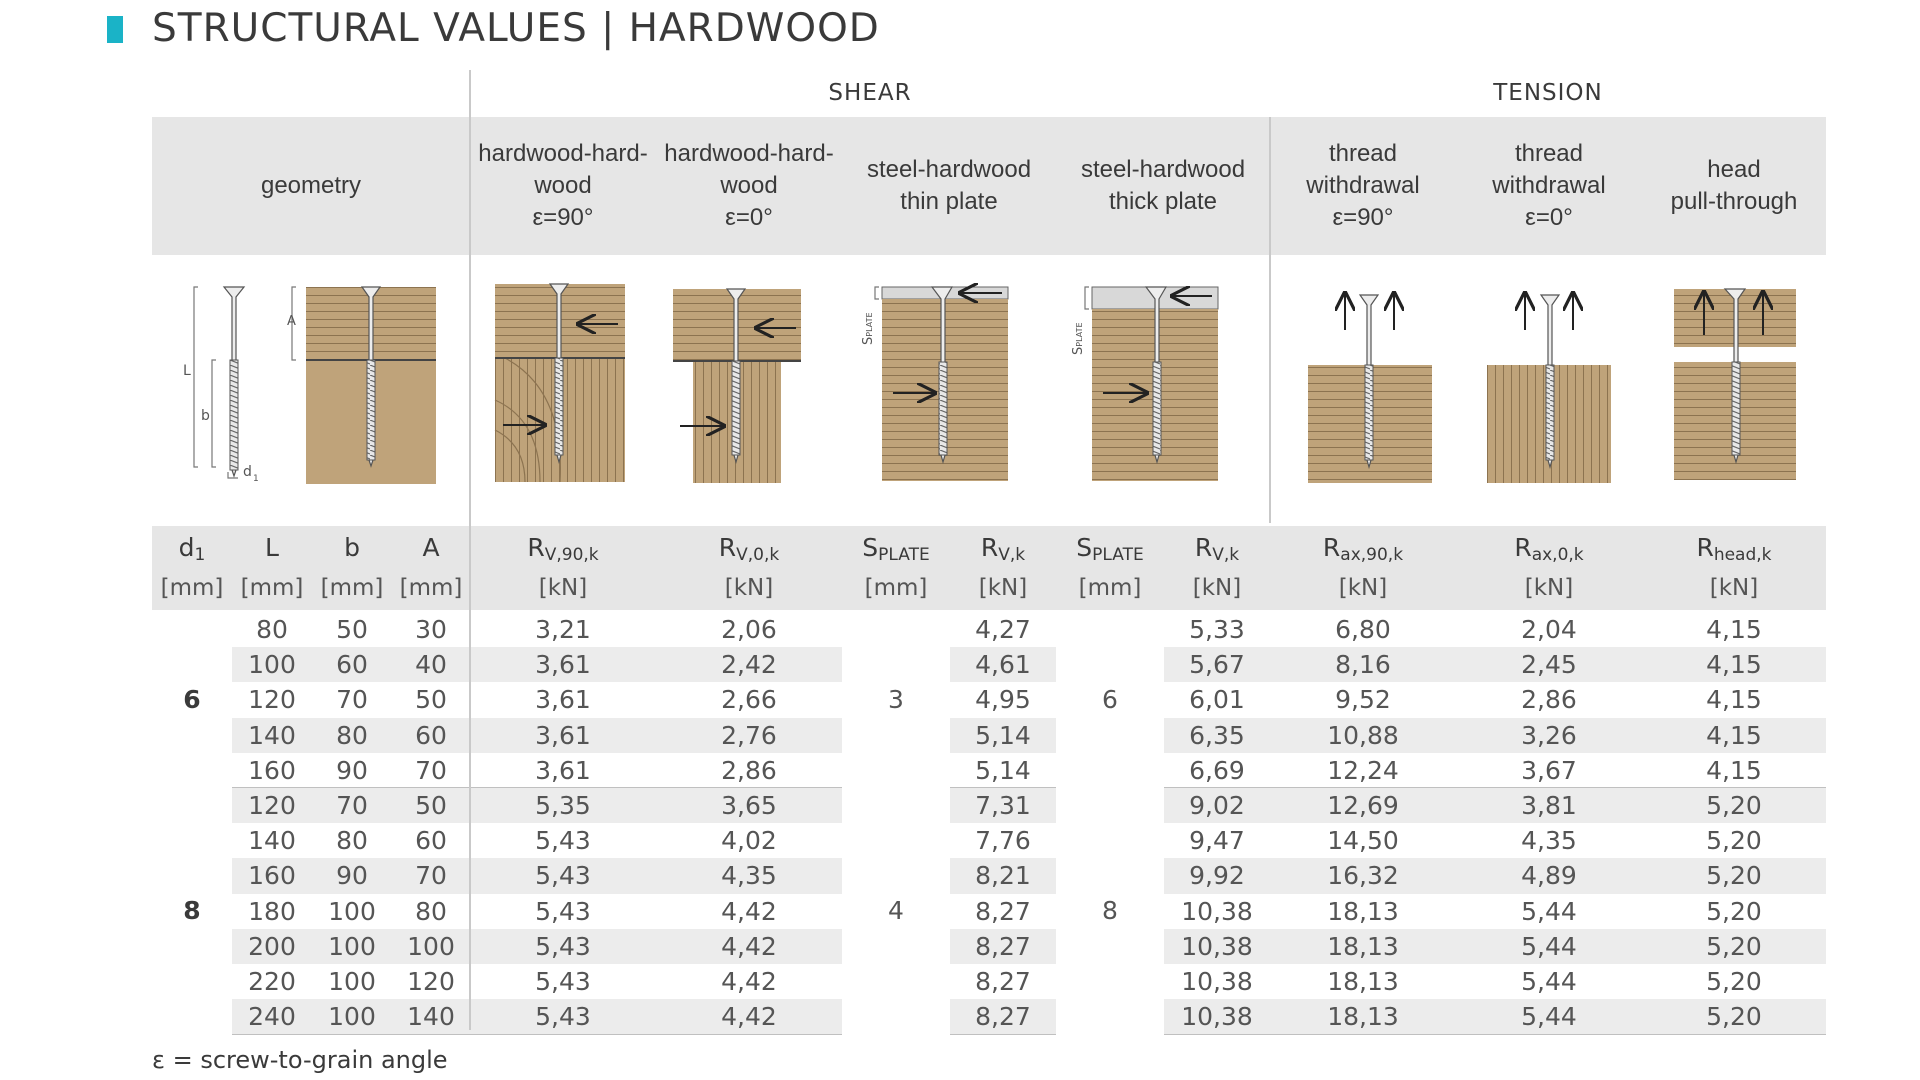  I want to click on header-line: steel-hardwood, so click(1163, 169).